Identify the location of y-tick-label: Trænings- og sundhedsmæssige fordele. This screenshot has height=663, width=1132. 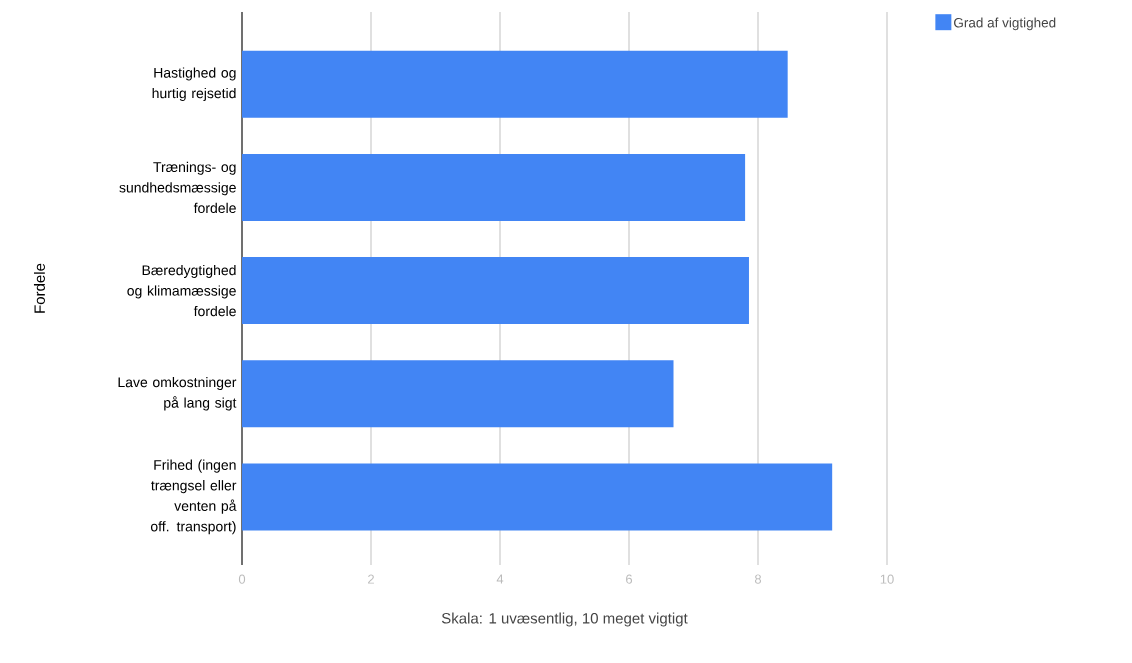
(177, 187).